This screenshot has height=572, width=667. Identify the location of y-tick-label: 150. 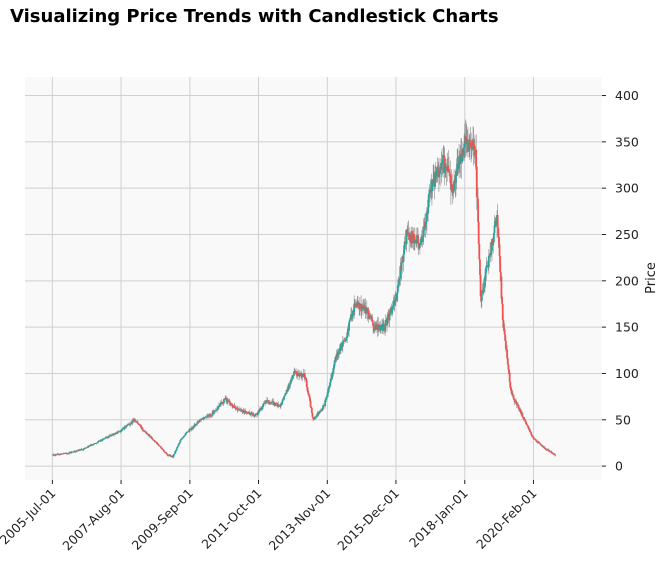
(627, 327).